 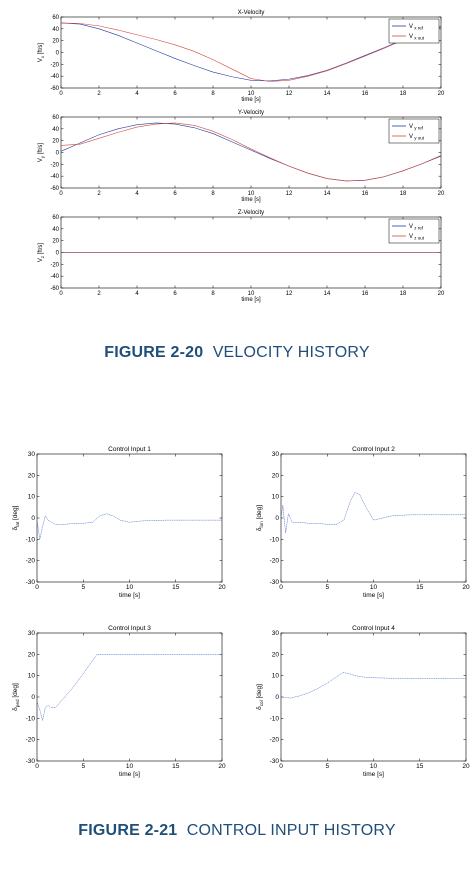 What do you see at coordinates (260, 697) in the screenshot?
I see `y-axis-label: δcol [deg]` at bounding box center [260, 697].